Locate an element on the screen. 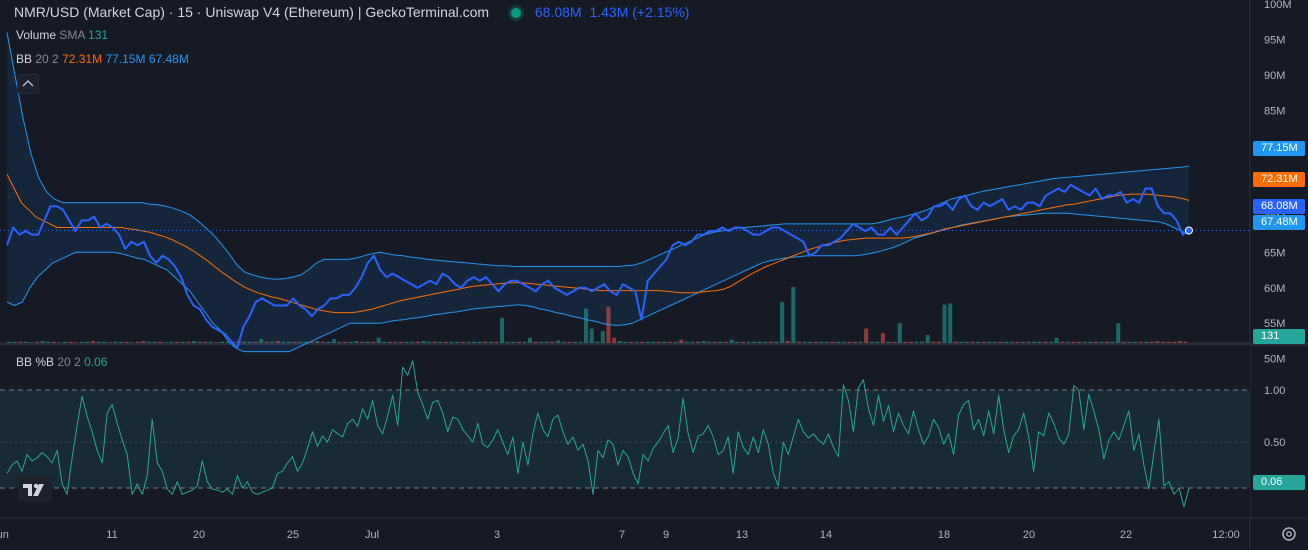 This screenshot has height=550, width=1308. bb-legend: BB 20 2 72.31M 77.15M 67.48M is located at coordinates (102, 59).